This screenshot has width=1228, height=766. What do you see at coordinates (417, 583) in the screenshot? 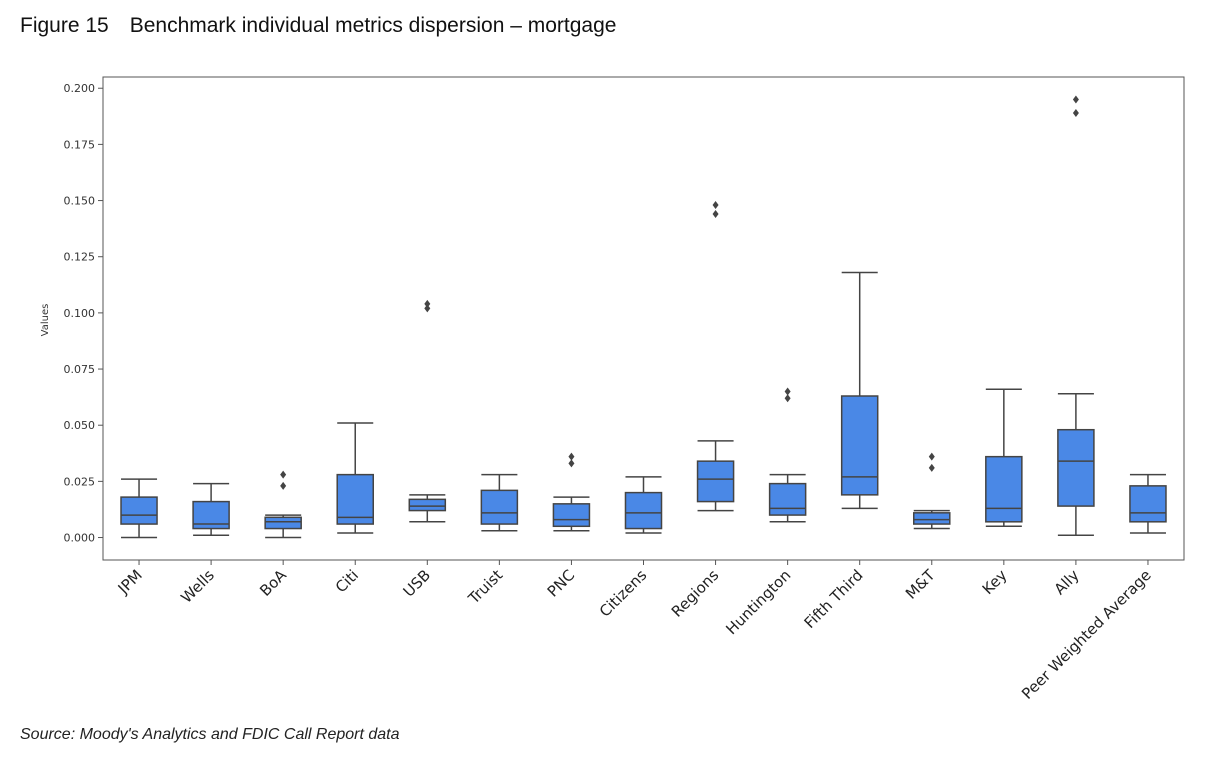
I see `x-tick-label: USB` at bounding box center [417, 583].